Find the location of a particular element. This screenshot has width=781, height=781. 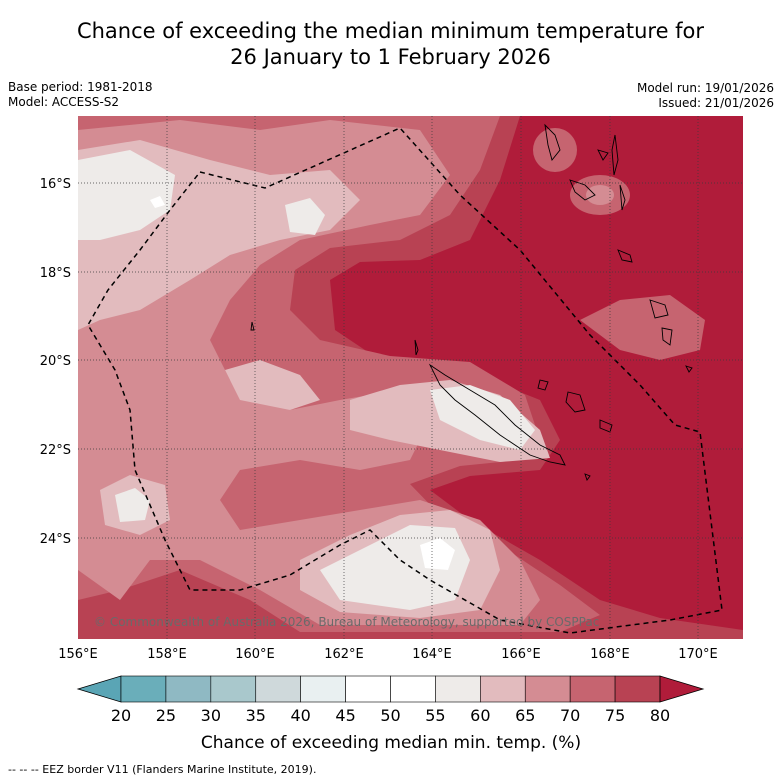

base-period: Base period: 1981-2018 is located at coordinates (80, 87).